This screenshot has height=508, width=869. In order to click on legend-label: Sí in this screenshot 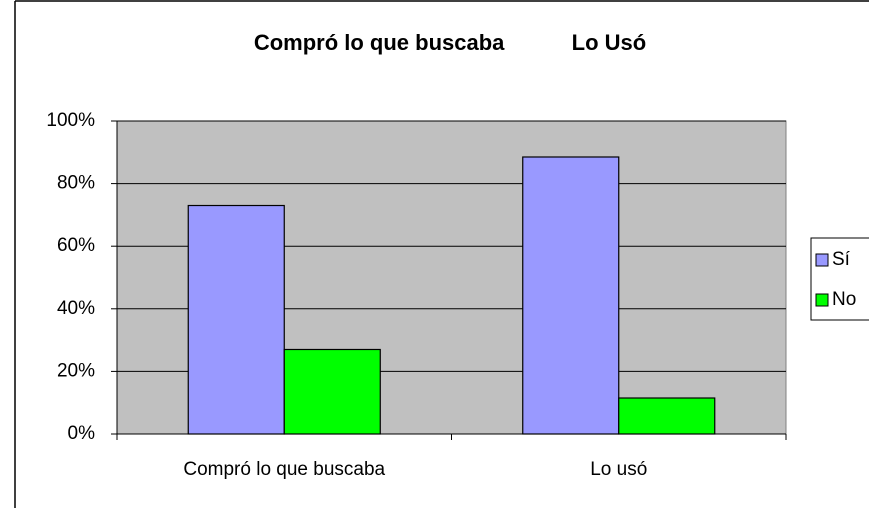, I will do `click(841, 259)`.